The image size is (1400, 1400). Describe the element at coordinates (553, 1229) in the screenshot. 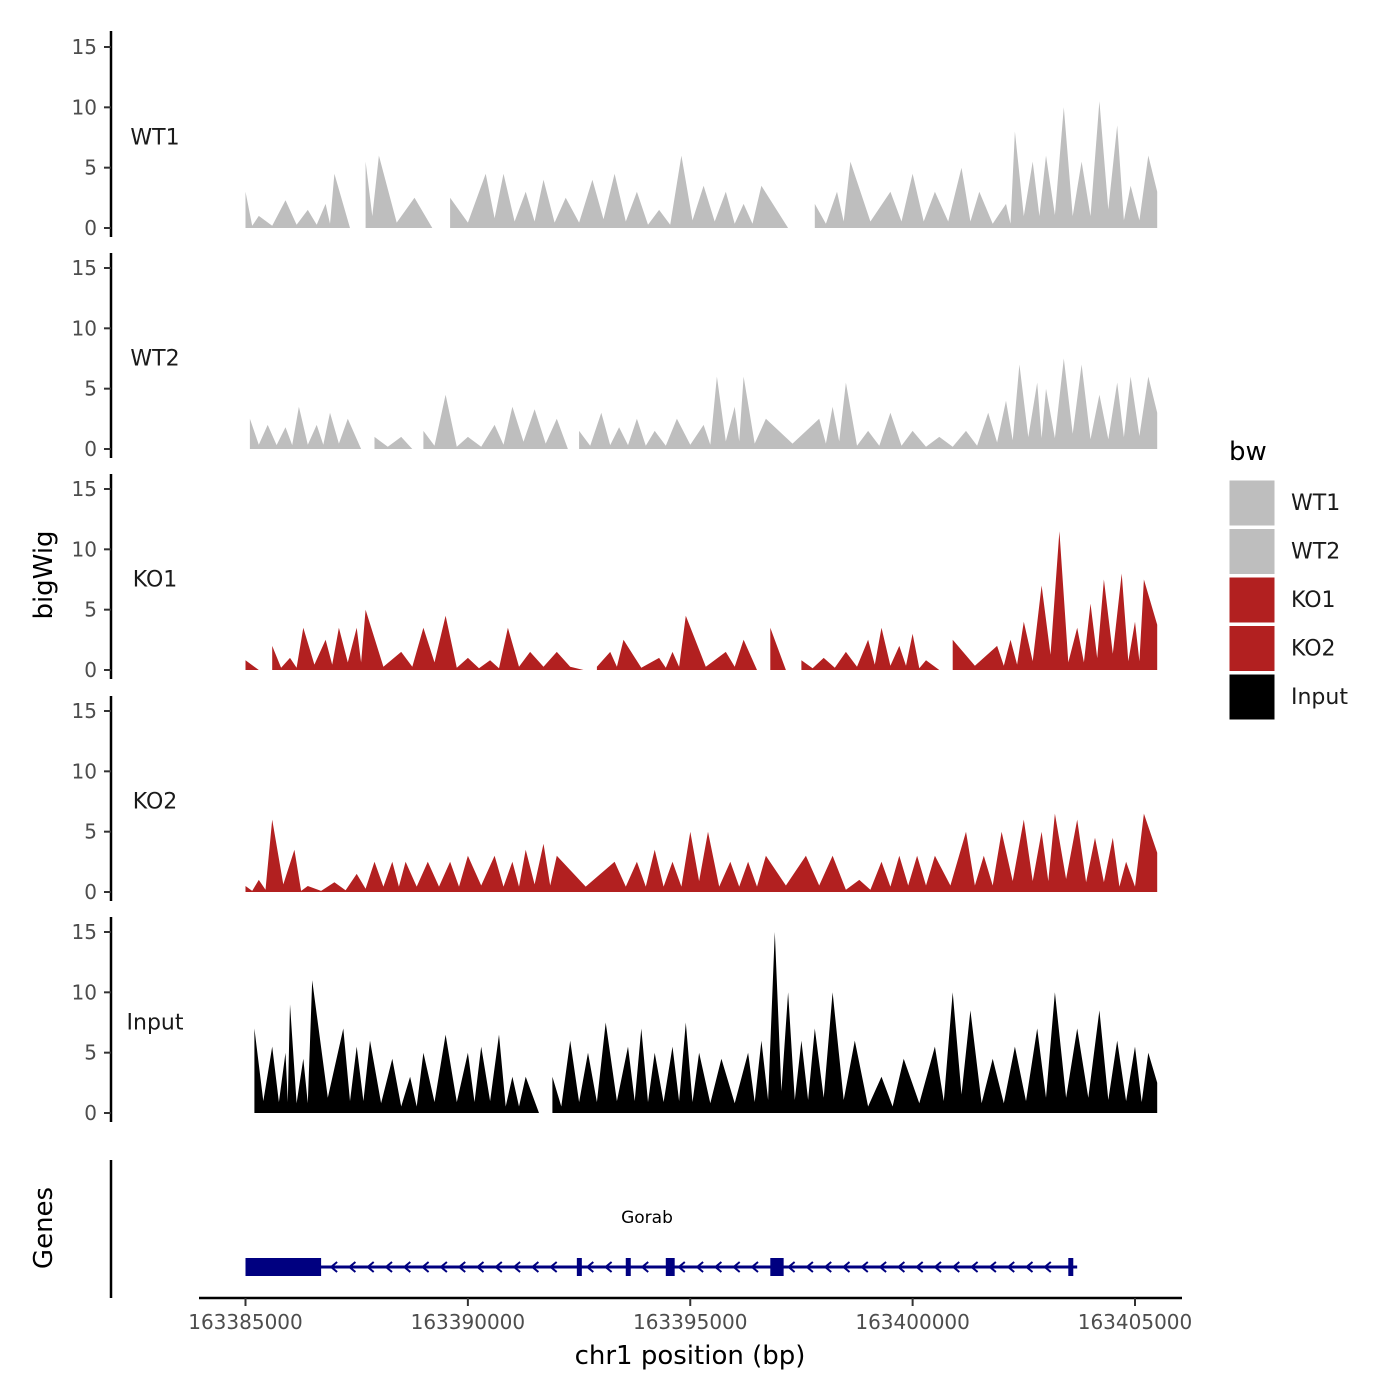

I see `gene-panel: Genes Gorab` at that location.